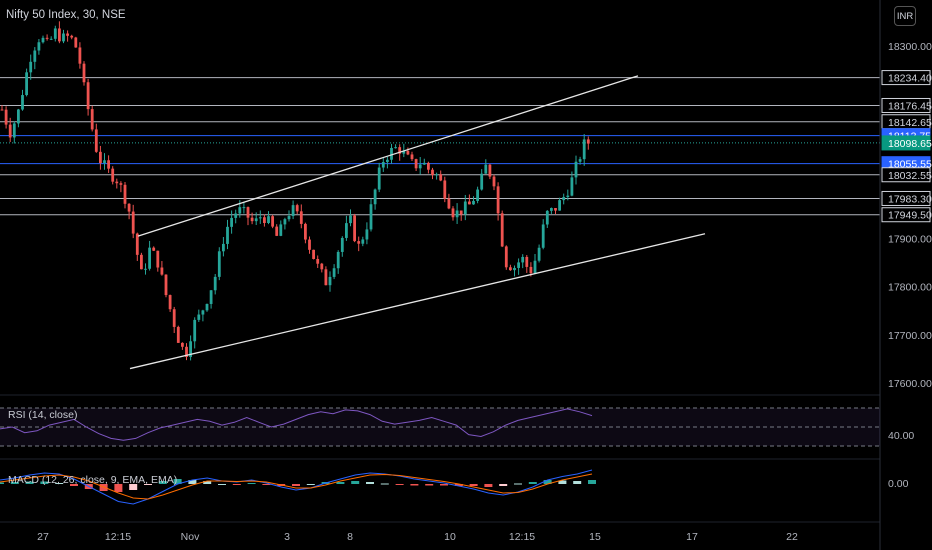 This screenshot has width=932, height=550. I want to click on time-tick-label: 12:15, so click(118, 537).